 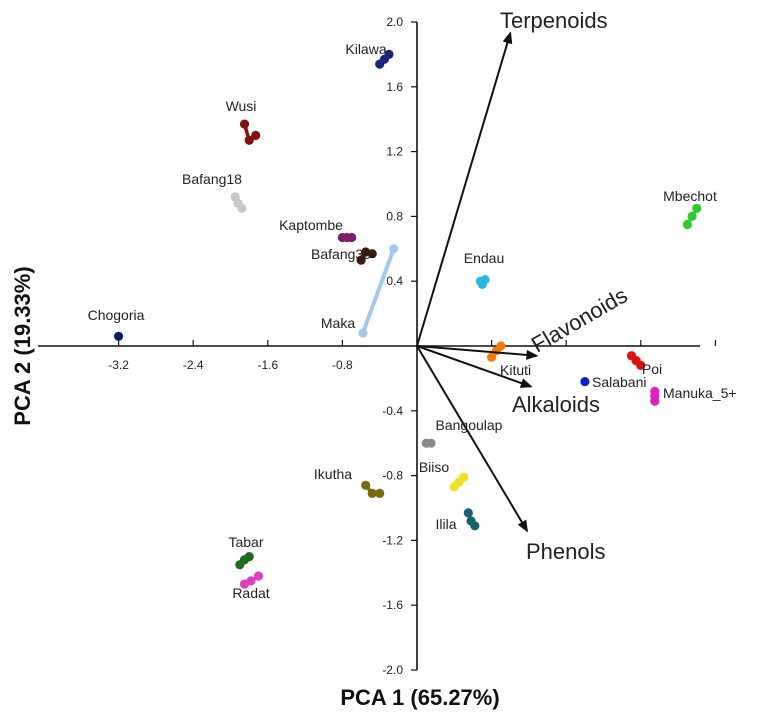 What do you see at coordinates (394, 152) in the screenshot?
I see `y-tick-label: 1.2` at bounding box center [394, 152].